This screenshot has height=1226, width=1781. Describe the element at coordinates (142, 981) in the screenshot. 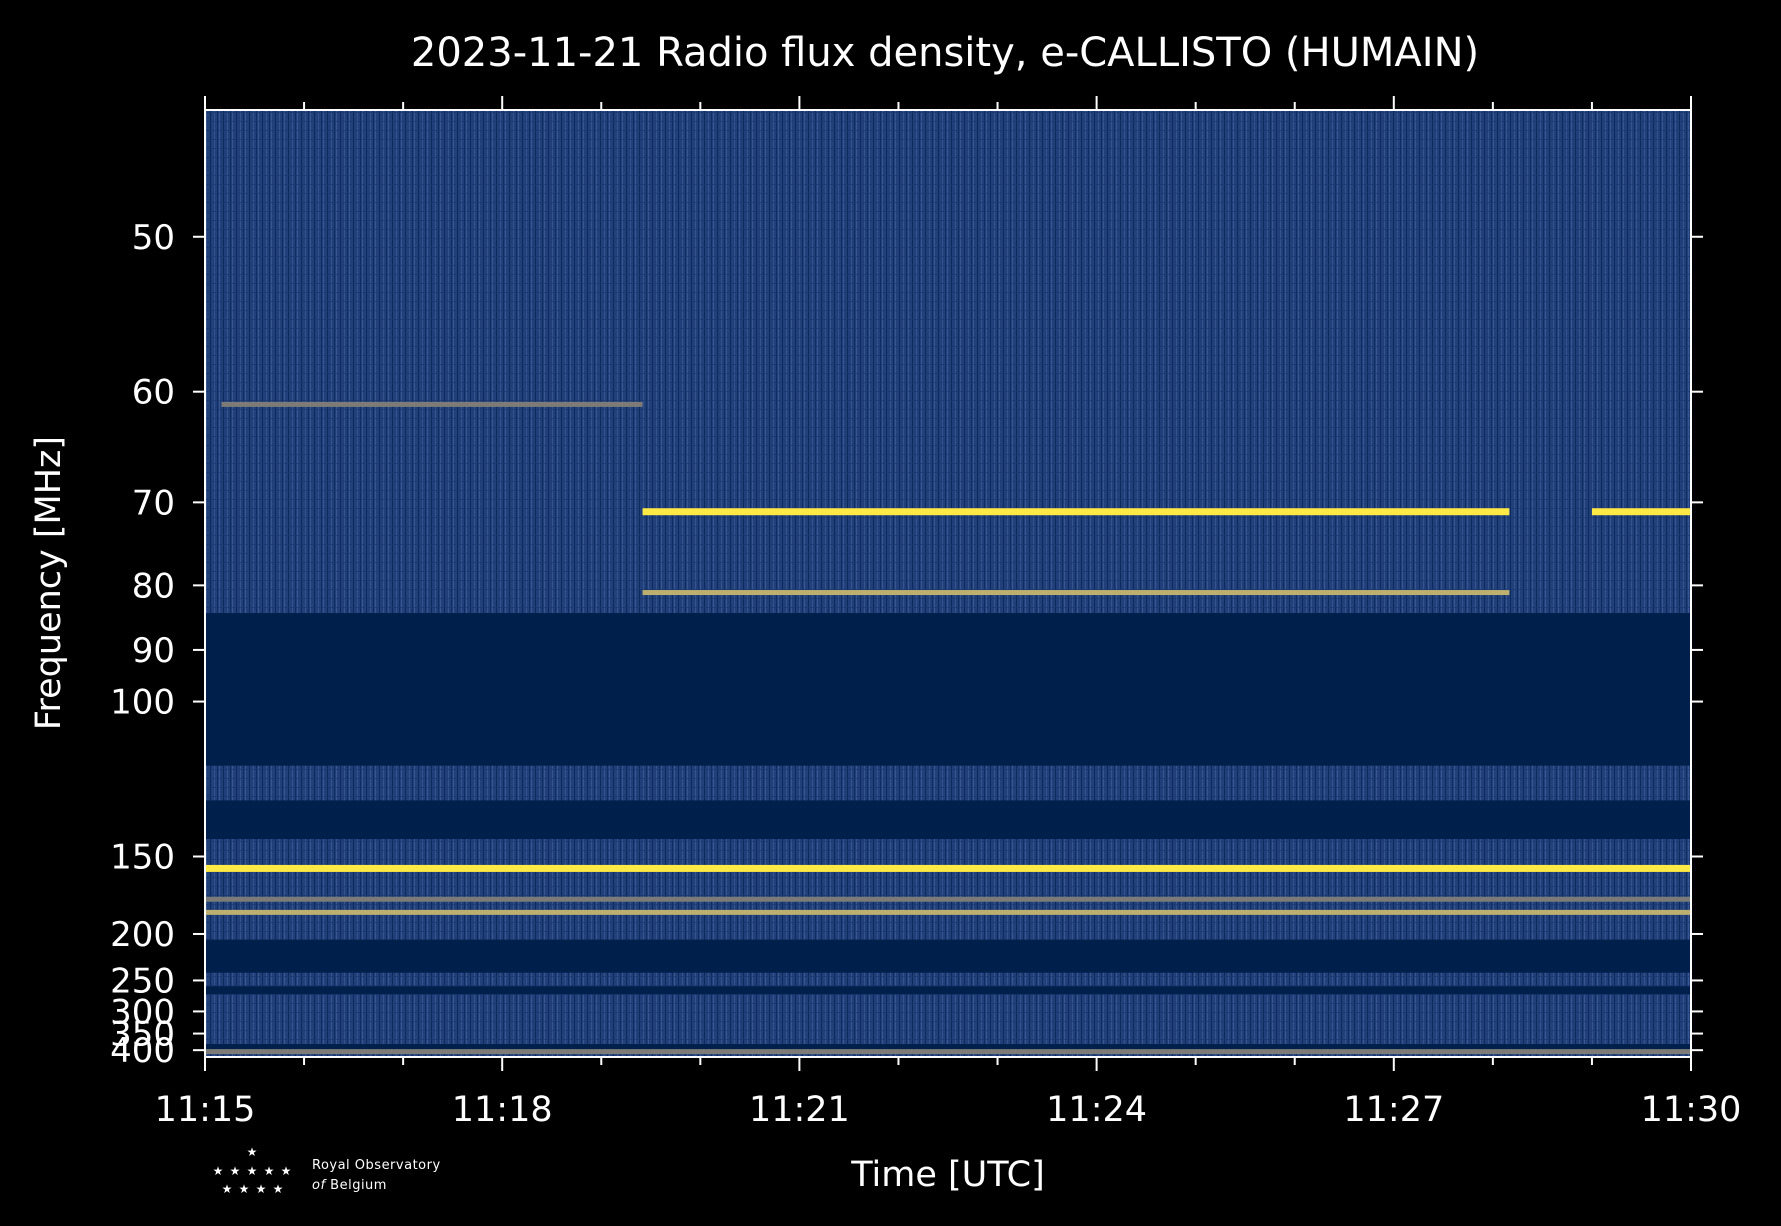

I see `y-tick-label: 250` at that location.